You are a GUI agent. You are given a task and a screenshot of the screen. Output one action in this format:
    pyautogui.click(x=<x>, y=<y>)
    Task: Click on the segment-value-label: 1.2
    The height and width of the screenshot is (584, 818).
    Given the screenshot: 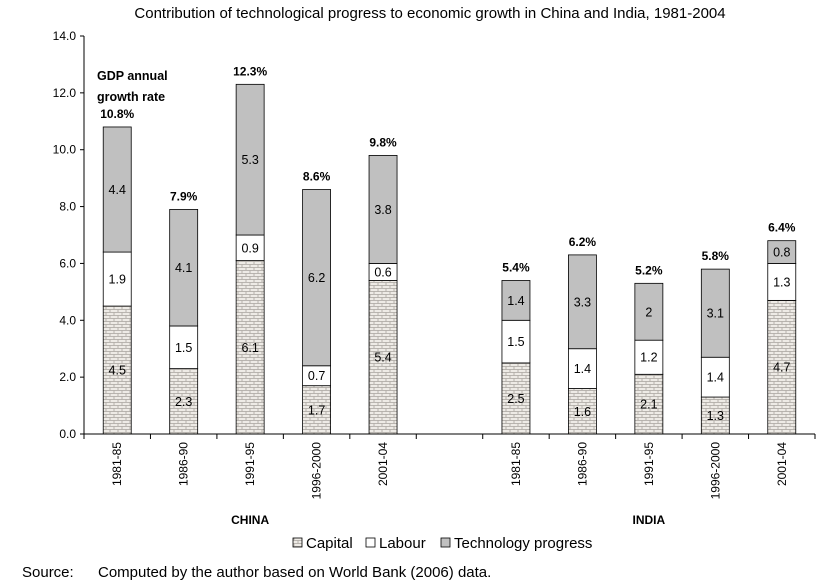 What is the action you would take?
    pyautogui.click(x=648, y=358)
    